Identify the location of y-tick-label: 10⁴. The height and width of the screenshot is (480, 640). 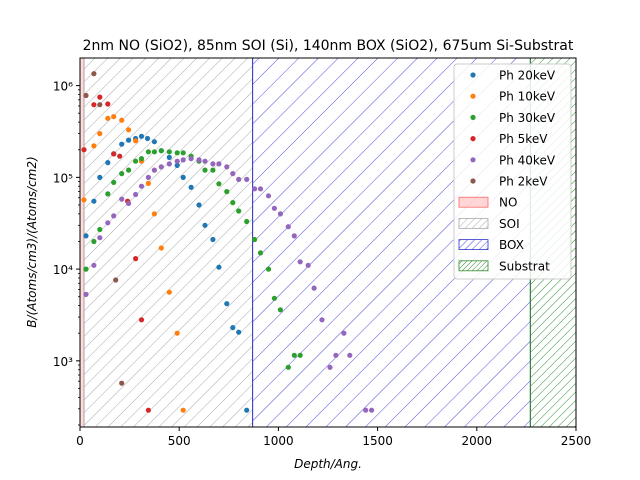
(63, 270).